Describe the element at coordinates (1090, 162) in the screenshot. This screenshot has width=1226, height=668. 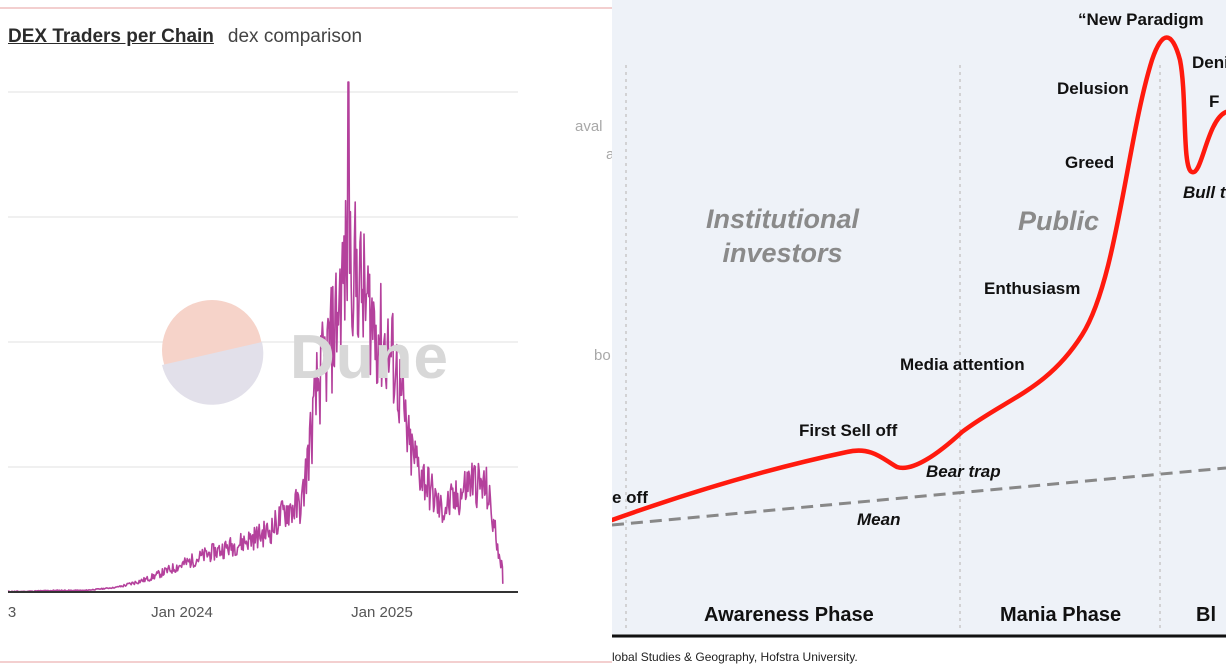
I see `annotation-greed: Greed` at that location.